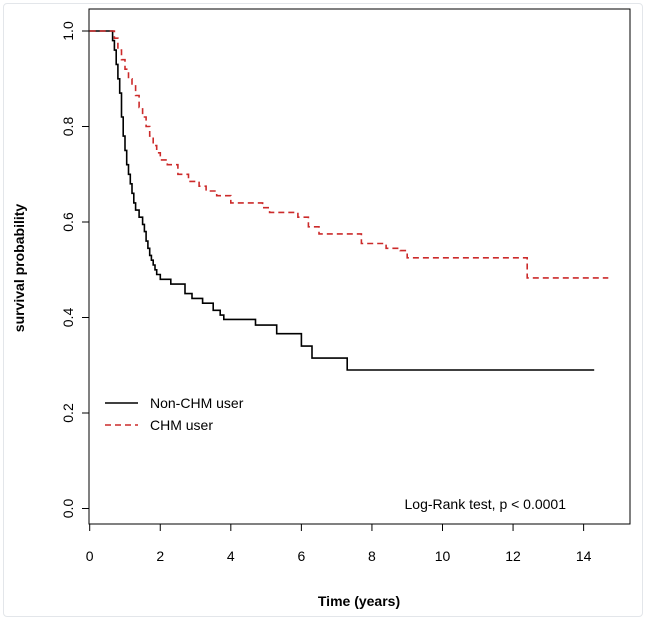  Describe the element at coordinates (160, 556) in the screenshot. I see `x-tick-label-1: 2` at that location.